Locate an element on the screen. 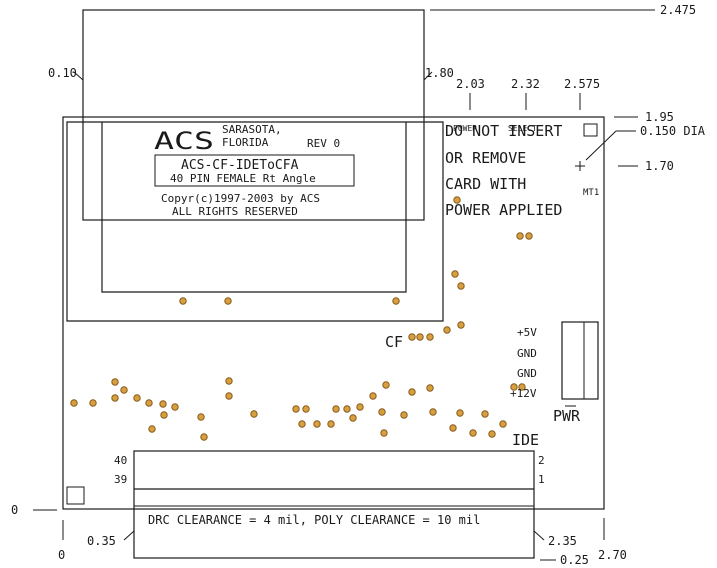 Image resolution: width=717 pixels, height=568 pixels. dim-y-1-95: 1.95 is located at coordinates (659, 117).